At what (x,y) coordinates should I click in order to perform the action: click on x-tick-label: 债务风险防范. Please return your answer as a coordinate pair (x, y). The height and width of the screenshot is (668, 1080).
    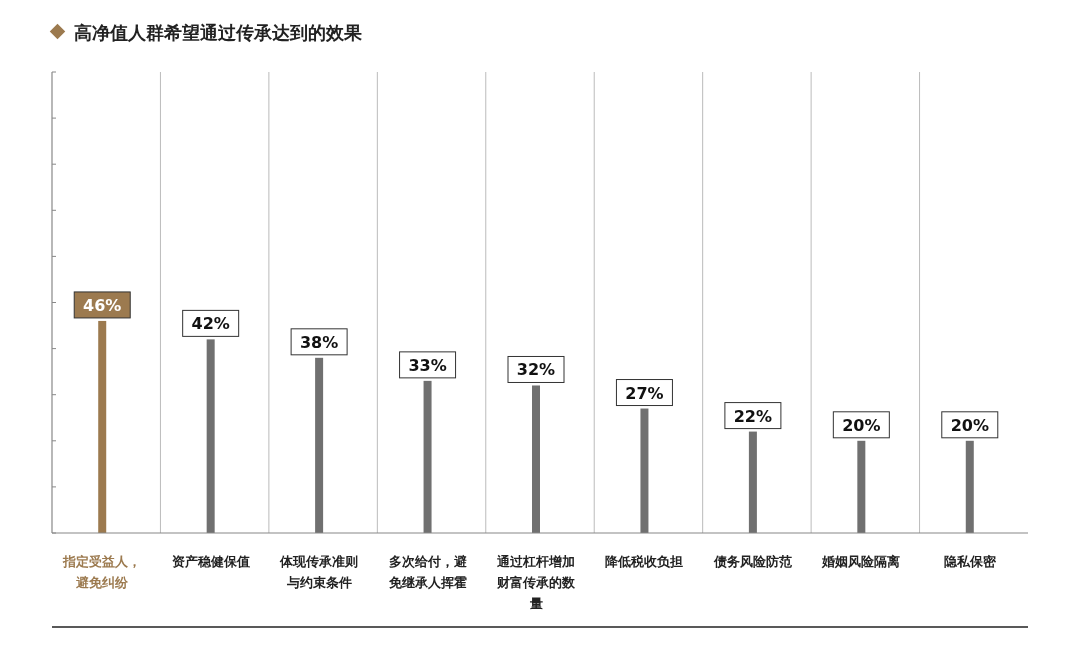
    Looking at the image, I should click on (752, 561).